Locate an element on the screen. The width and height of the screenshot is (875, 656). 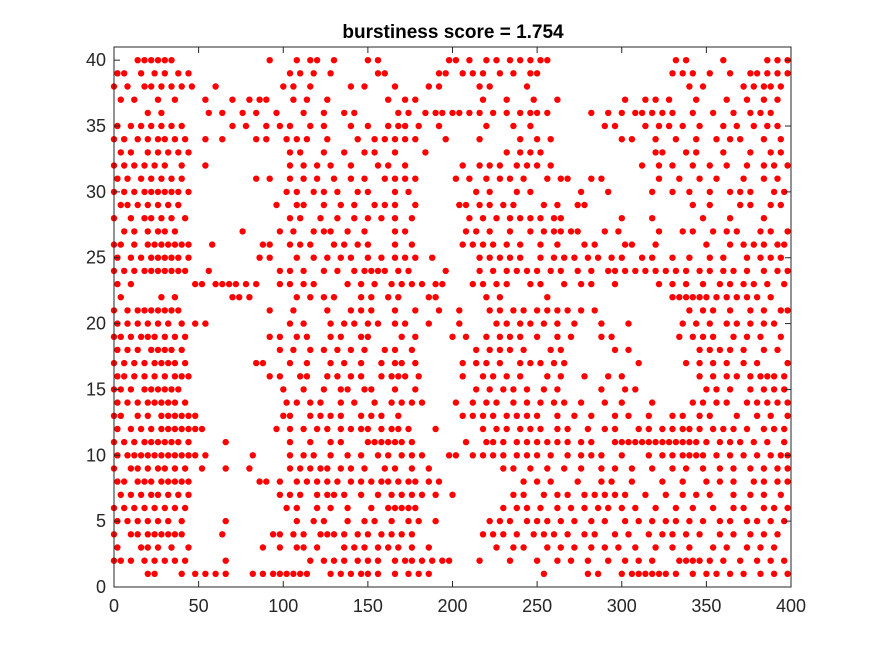
x-tick-label: 350 is located at coordinates (706, 606).